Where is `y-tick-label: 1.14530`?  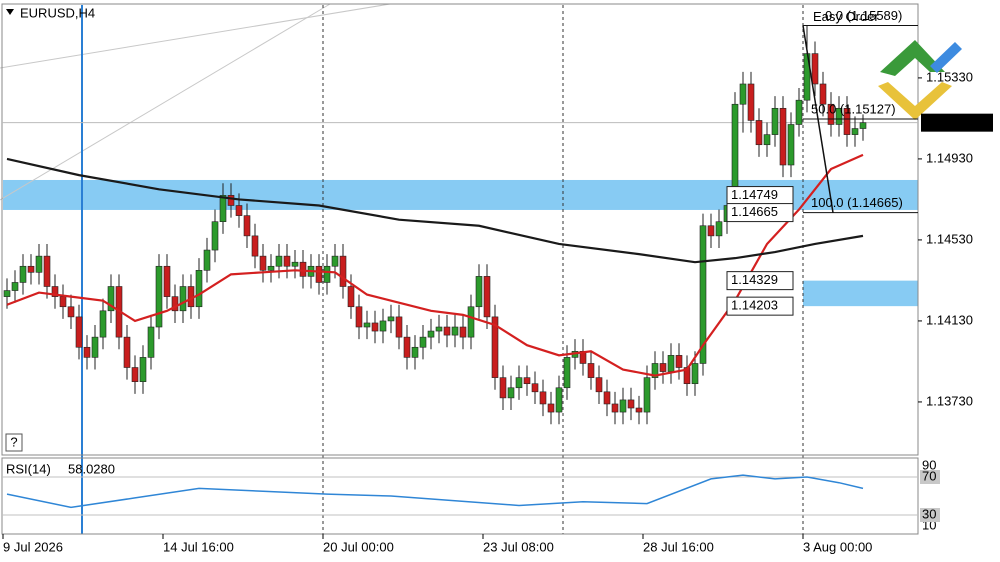
y-tick-label: 1.14530 is located at coordinates (949, 238).